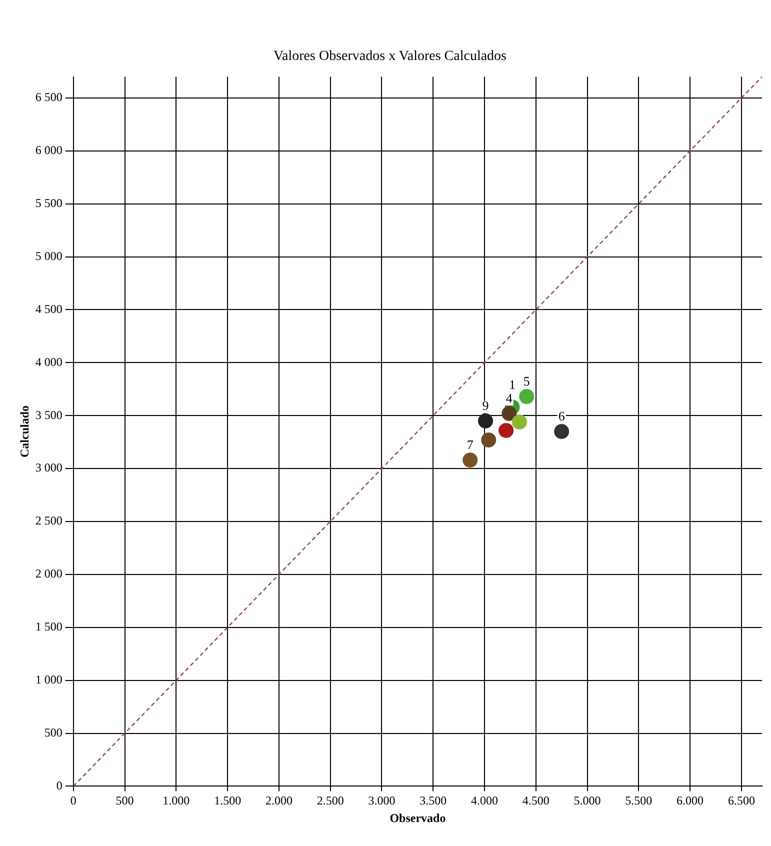 Image resolution: width=771 pixels, height=846 pixels. Describe the element at coordinates (48, 573) in the screenshot. I see `y-tick-label: 2 000` at that location.